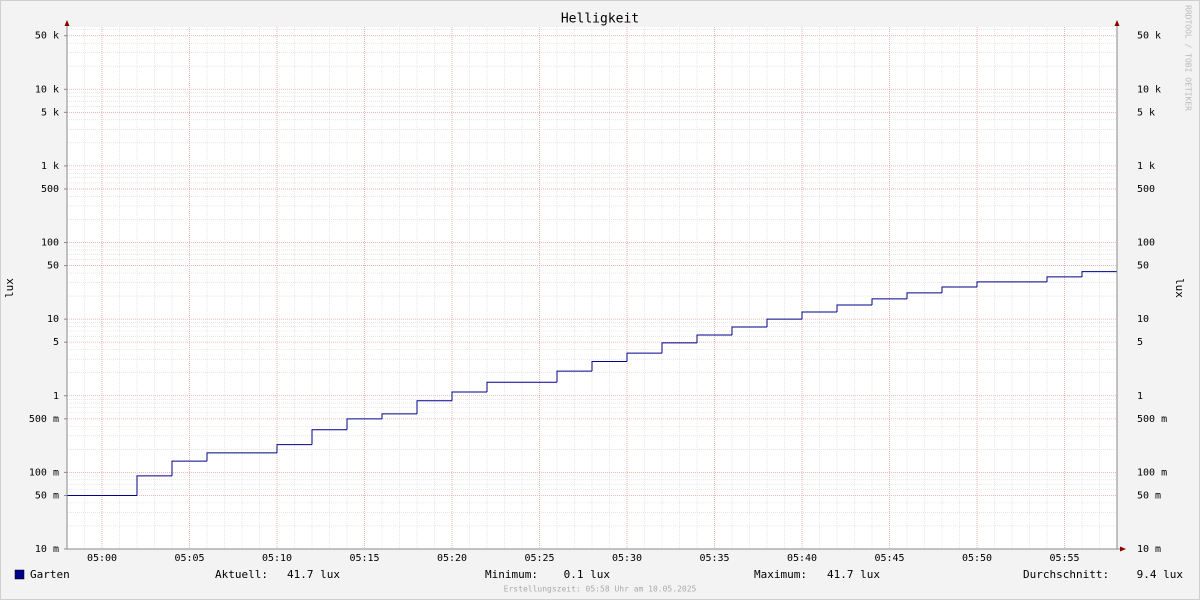 Image resolution: width=1200 pixels, height=600 pixels. I want to click on stat-label: Aktuell:, so click(241, 574).